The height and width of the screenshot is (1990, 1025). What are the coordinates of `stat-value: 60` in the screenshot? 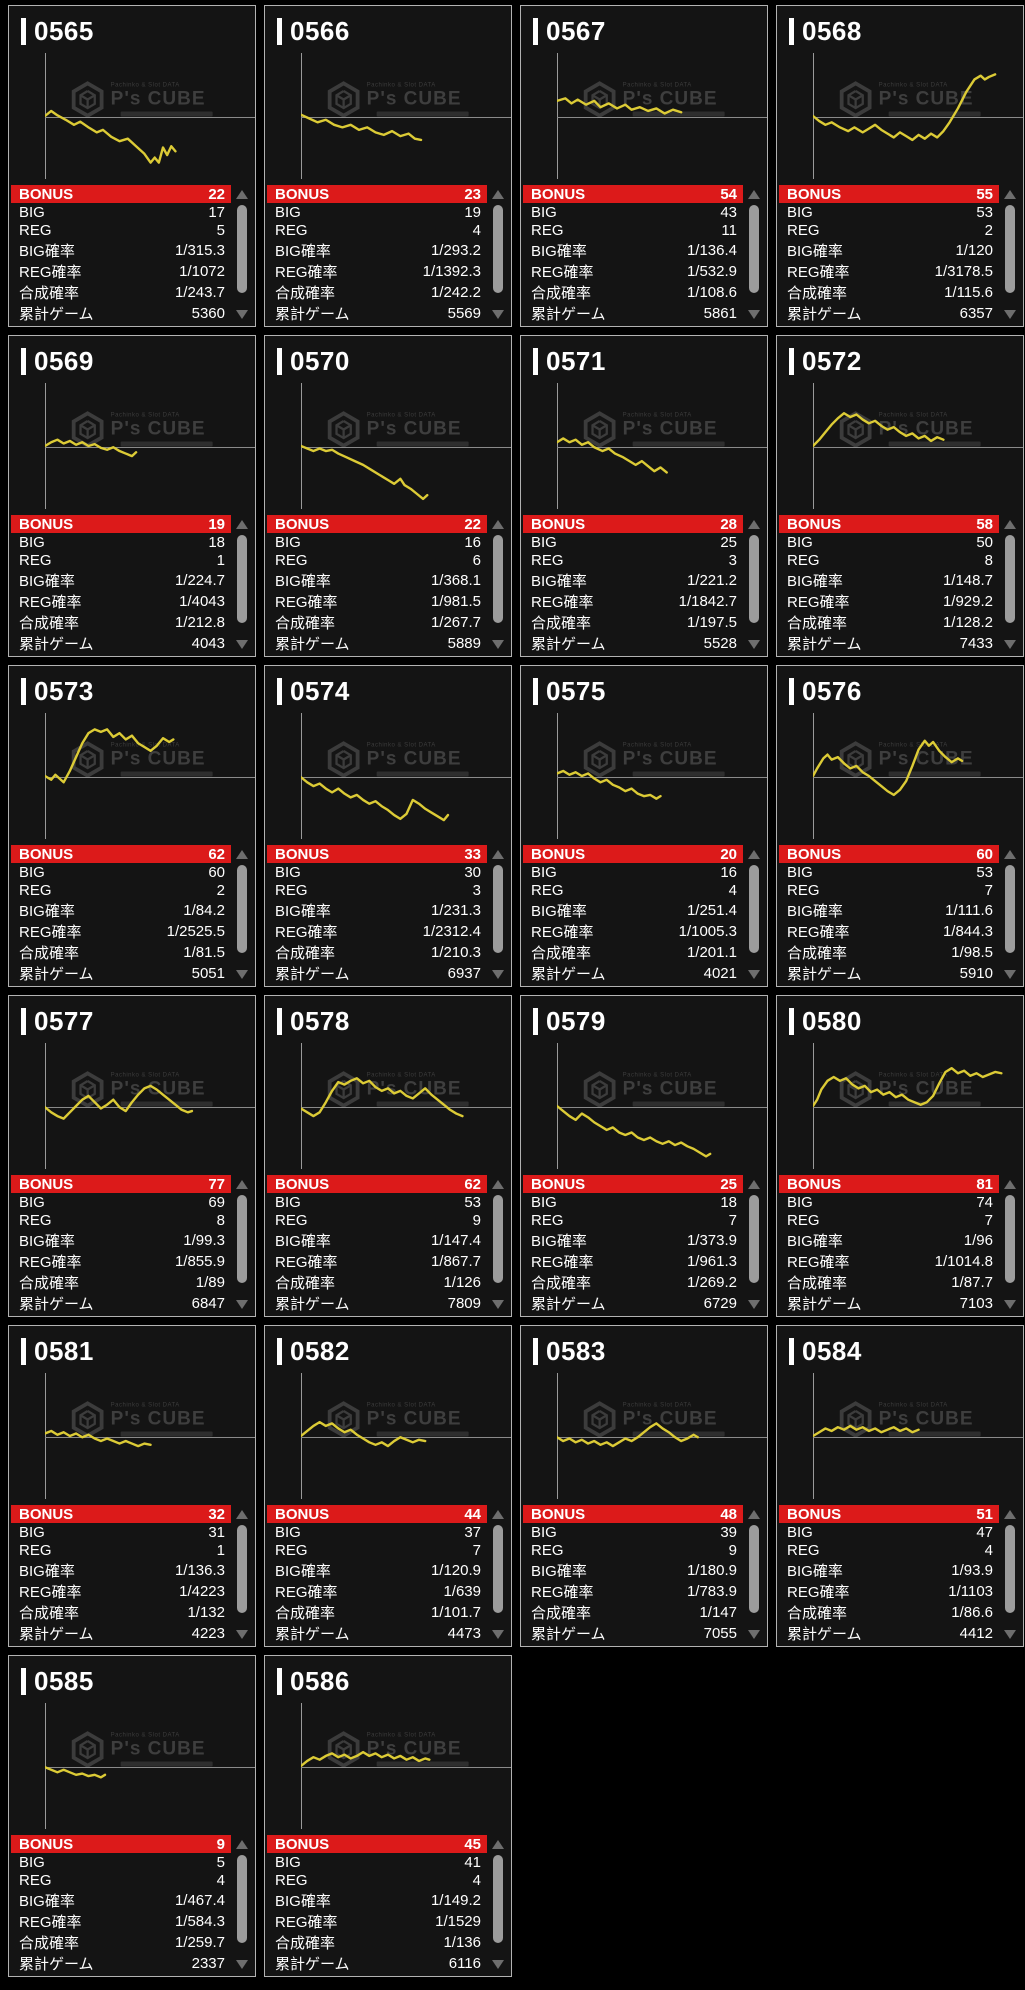 It's located at (216, 872).